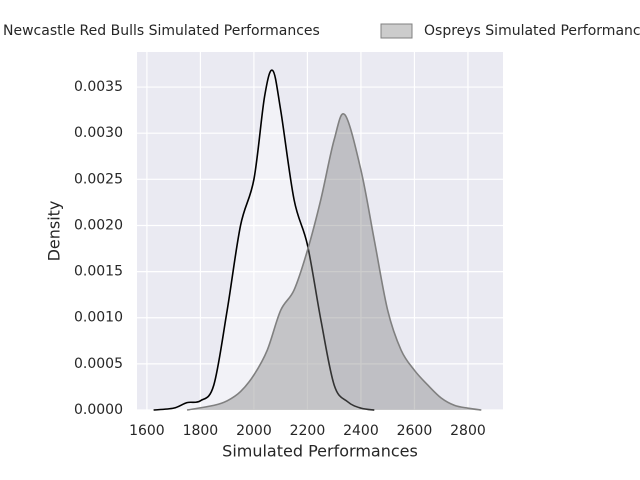 The height and width of the screenshot is (480, 640). I want to click on x-tick-label: 2400, so click(361, 431).